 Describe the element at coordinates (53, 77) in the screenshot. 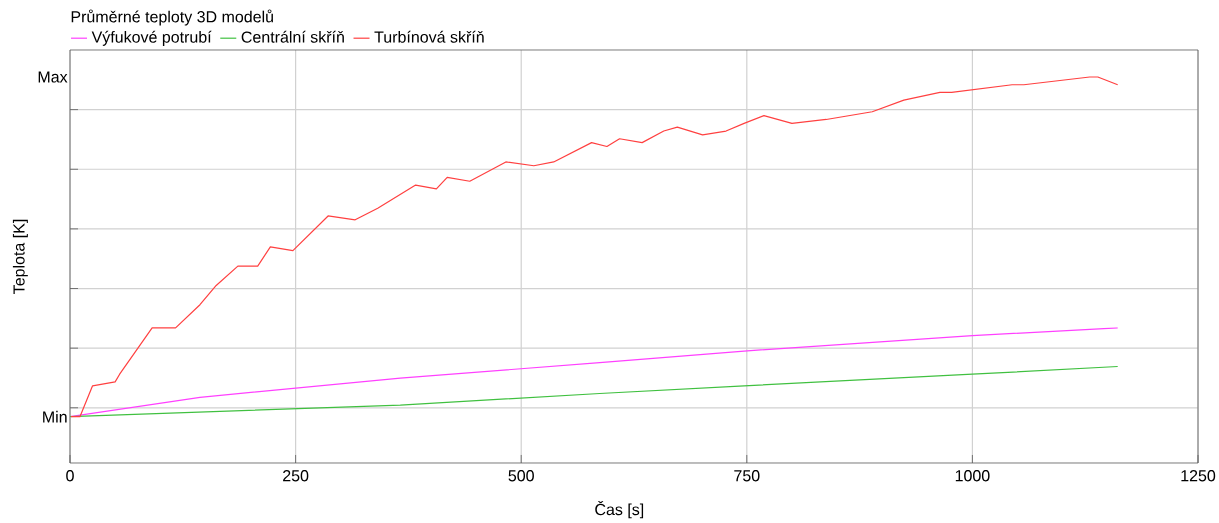

I see `text: Max` at that location.